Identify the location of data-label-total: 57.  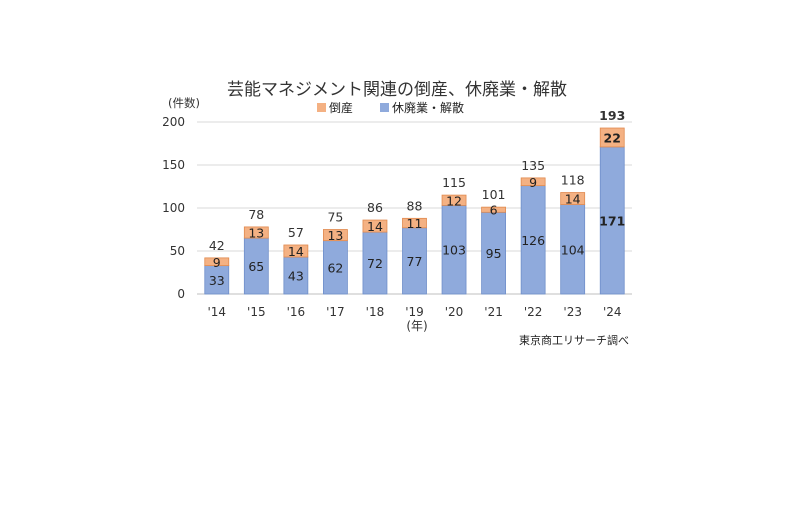
(296, 232).